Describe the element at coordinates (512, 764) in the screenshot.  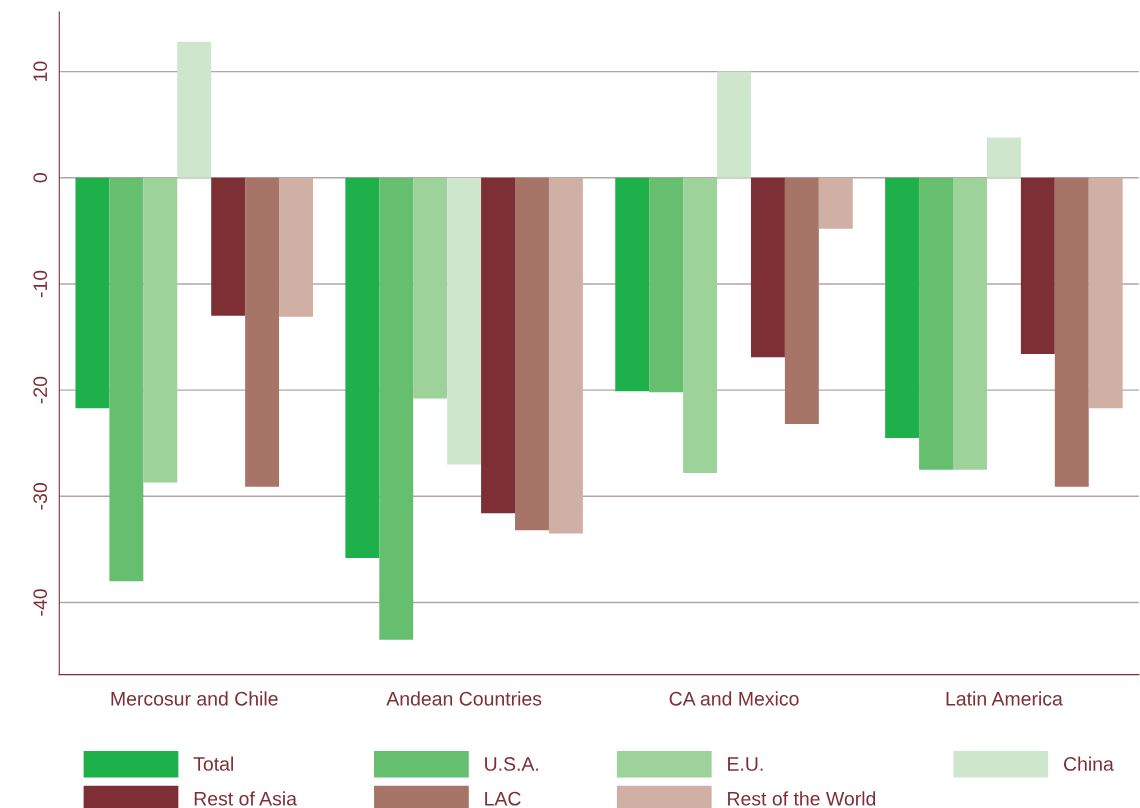
I see `legend-label: U.S.A.` at that location.